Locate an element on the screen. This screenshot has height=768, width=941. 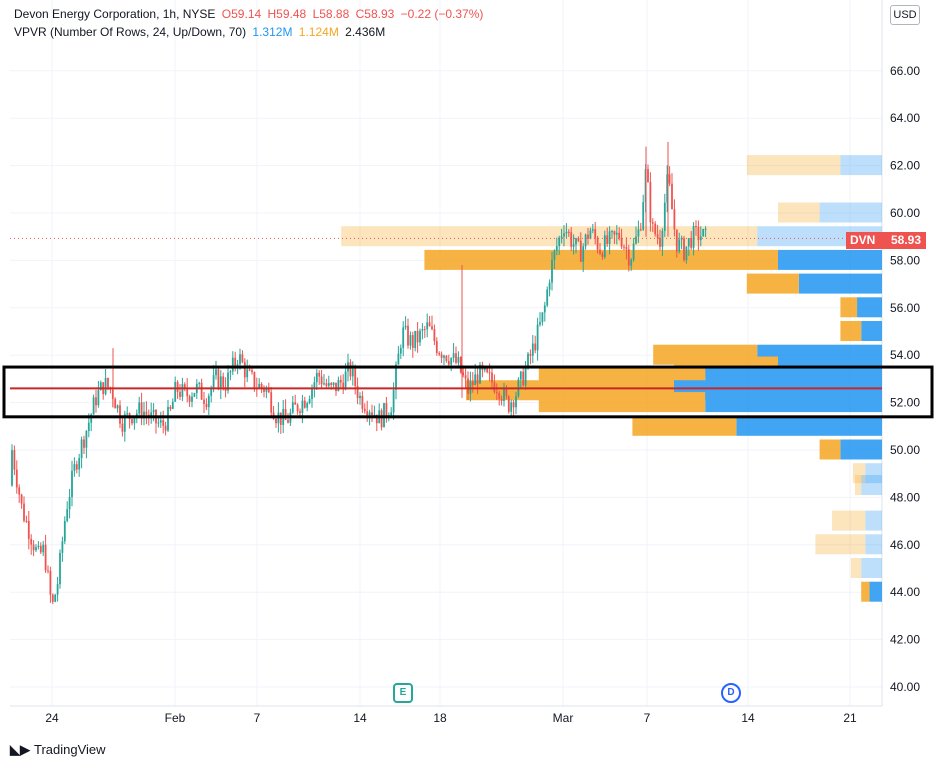
y-tick-label: 40.00 is located at coordinates (905, 687).